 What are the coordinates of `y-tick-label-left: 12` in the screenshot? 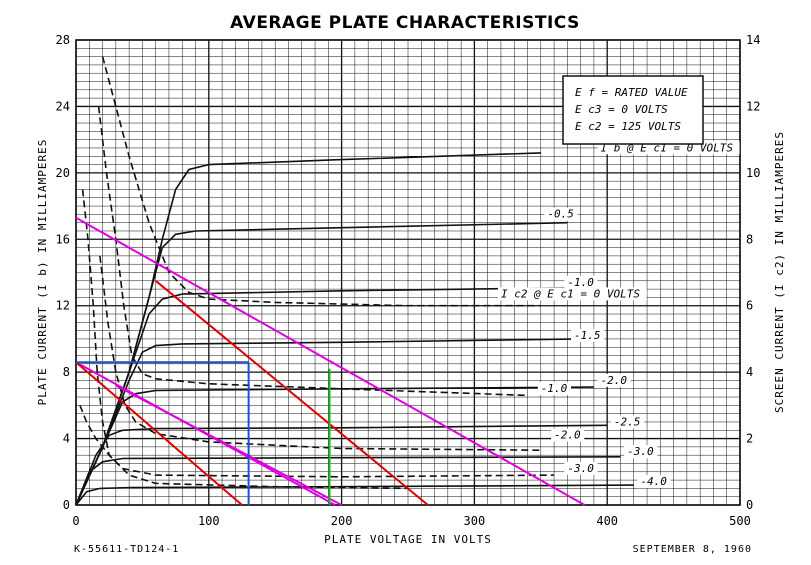 It's located at (63, 306).